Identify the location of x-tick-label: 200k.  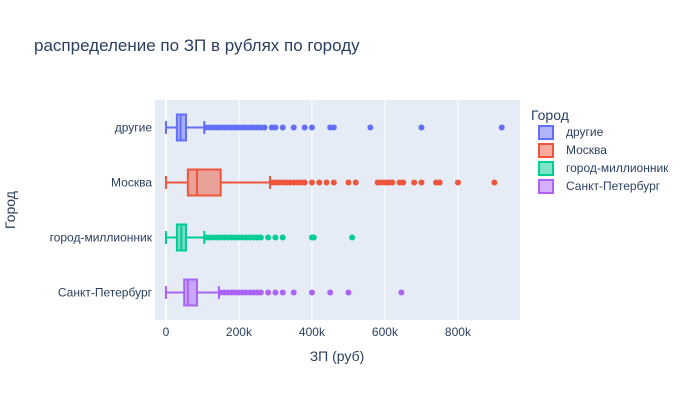
(239, 332).